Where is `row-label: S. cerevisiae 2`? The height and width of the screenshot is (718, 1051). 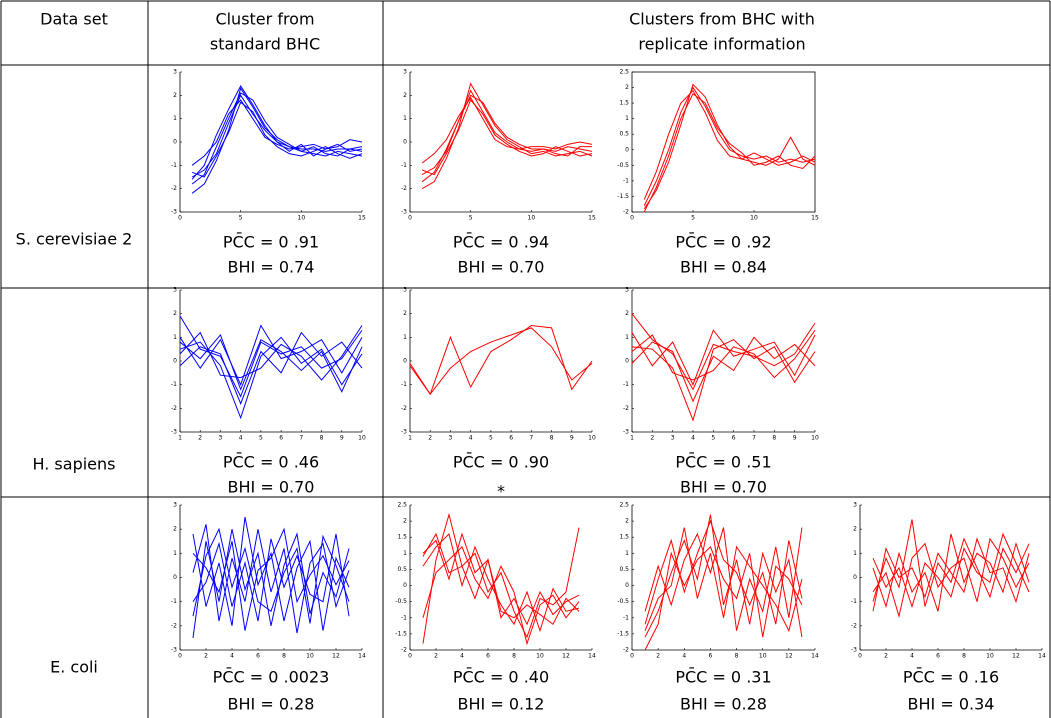
row-label: S. cerevisiae 2 is located at coordinates (74, 239).